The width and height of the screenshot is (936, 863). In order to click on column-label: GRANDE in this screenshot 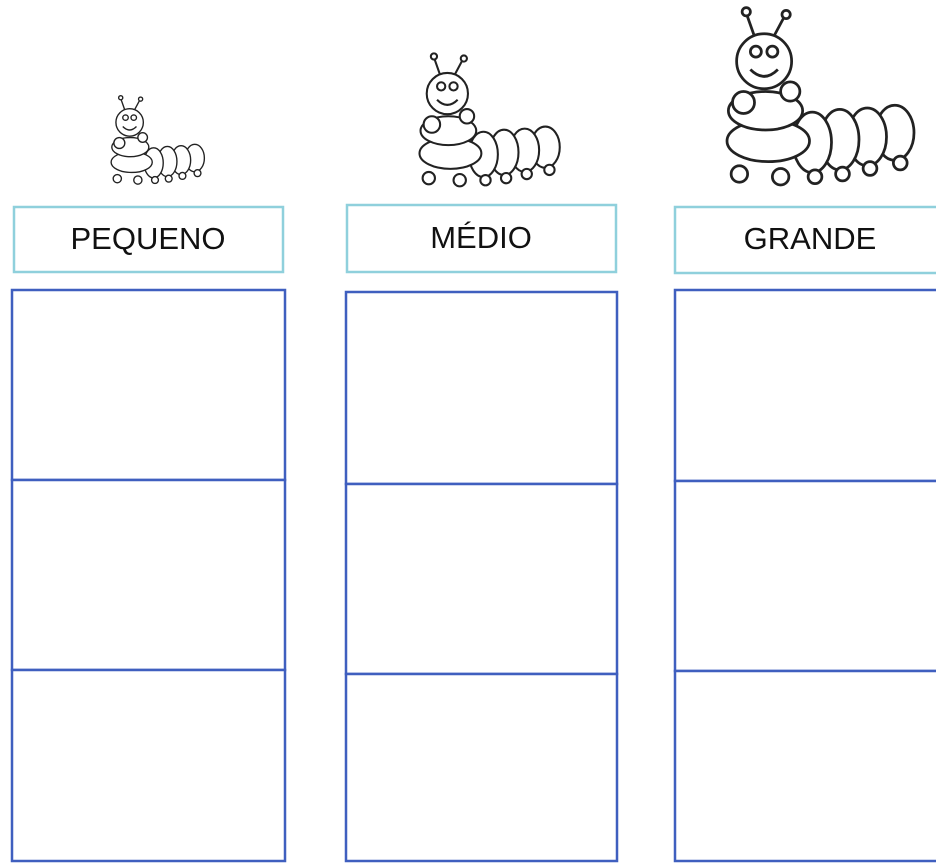, I will do `click(810, 238)`.